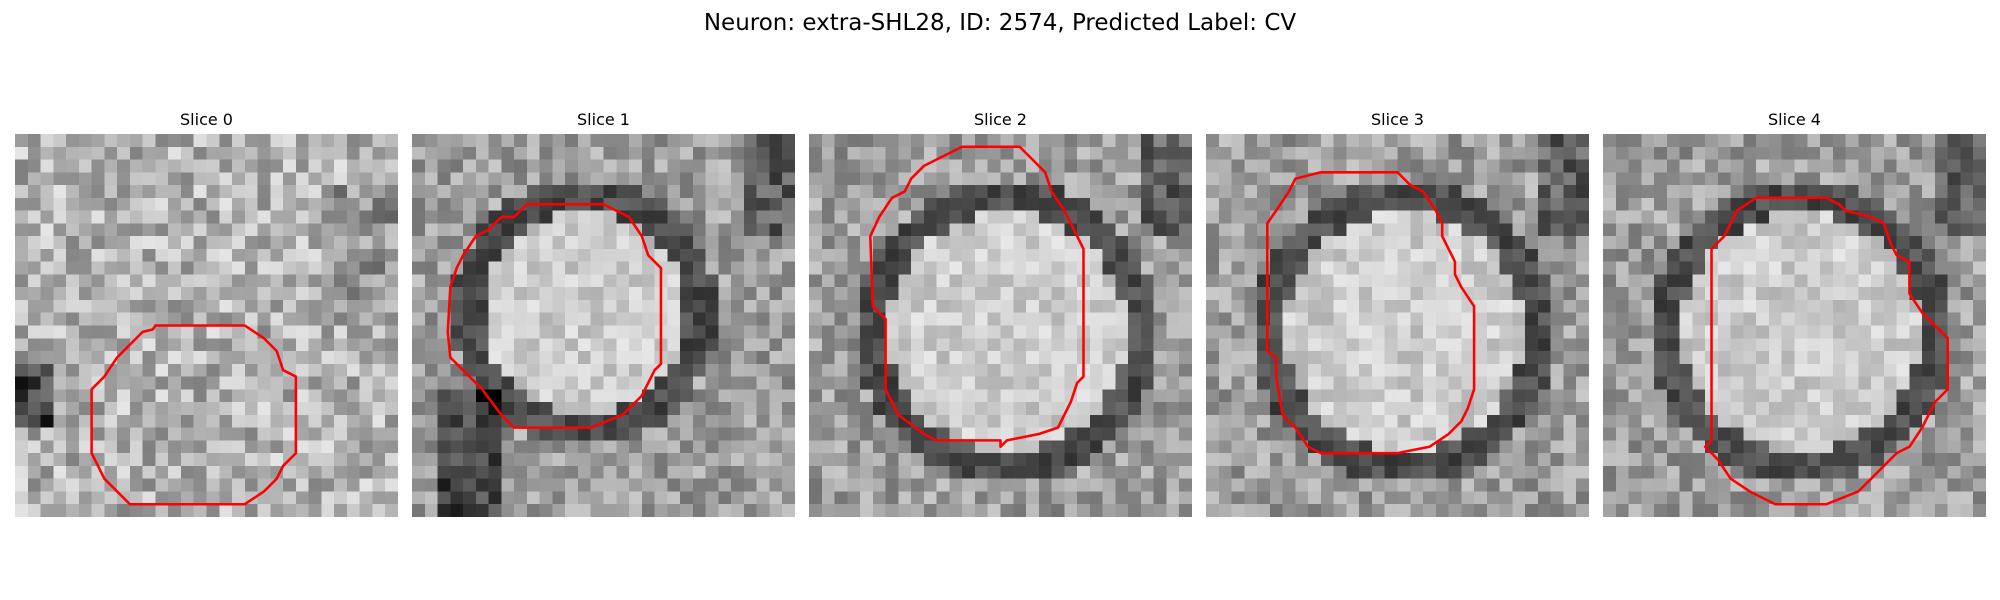  I want to click on slice-panel-2: Slice 2, so click(1000, 312).